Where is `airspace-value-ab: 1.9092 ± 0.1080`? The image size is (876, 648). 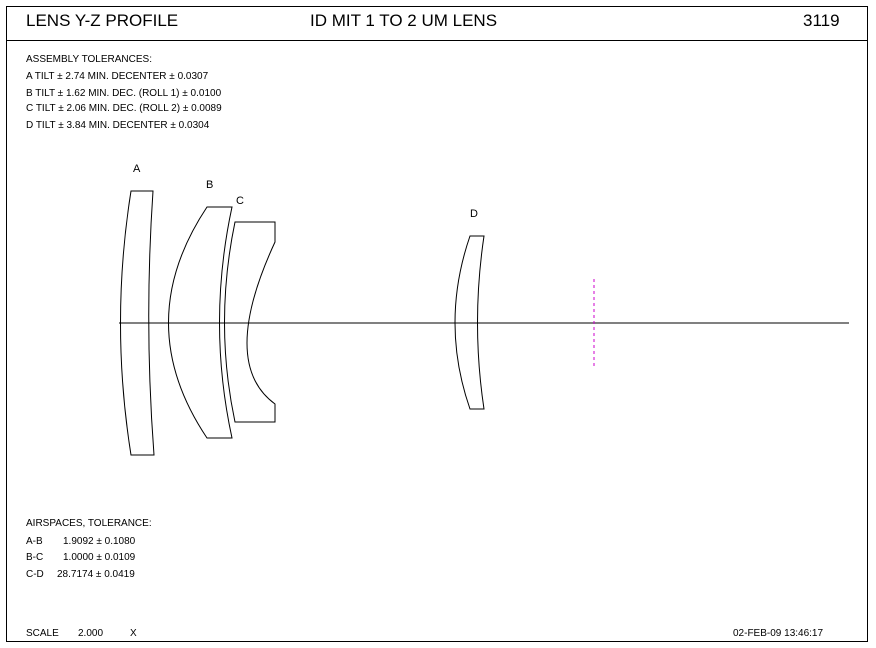
airspace-value-ab: 1.9092 ± 0.1080 is located at coordinates (99, 541).